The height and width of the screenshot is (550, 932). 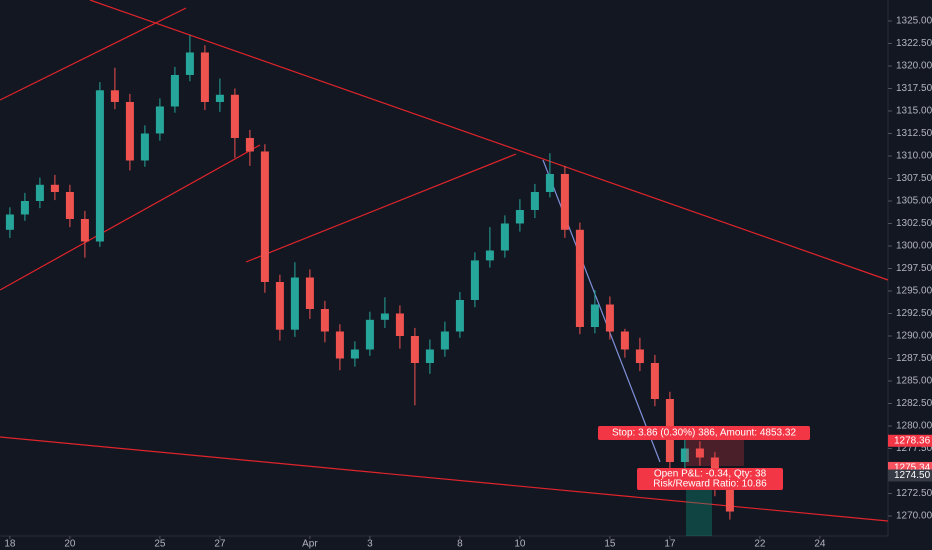 What do you see at coordinates (610, 544) in the screenshot?
I see `x-tick-label: 15` at bounding box center [610, 544].